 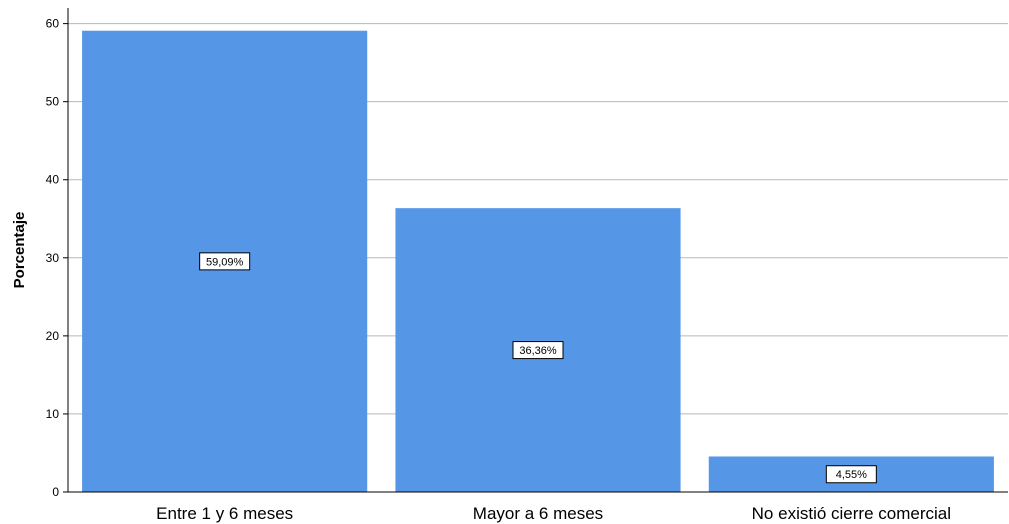 What do you see at coordinates (538, 513) in the screenshot?
I see `x-category-label: Mayor a 6 meses` at bounding box center [538, 513].